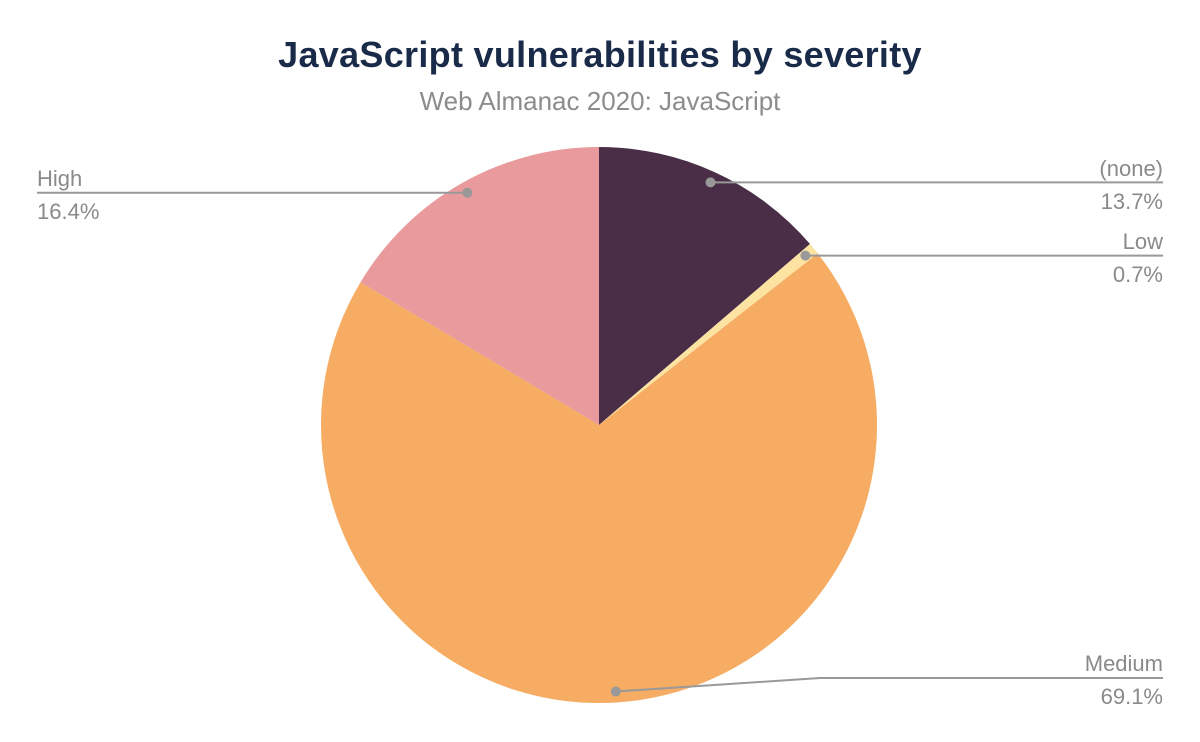  What do you see at coordinates (1142, 241) in the screenshot?
I see `slice-label-low-name: Low` at bounding box center [1142, 241].